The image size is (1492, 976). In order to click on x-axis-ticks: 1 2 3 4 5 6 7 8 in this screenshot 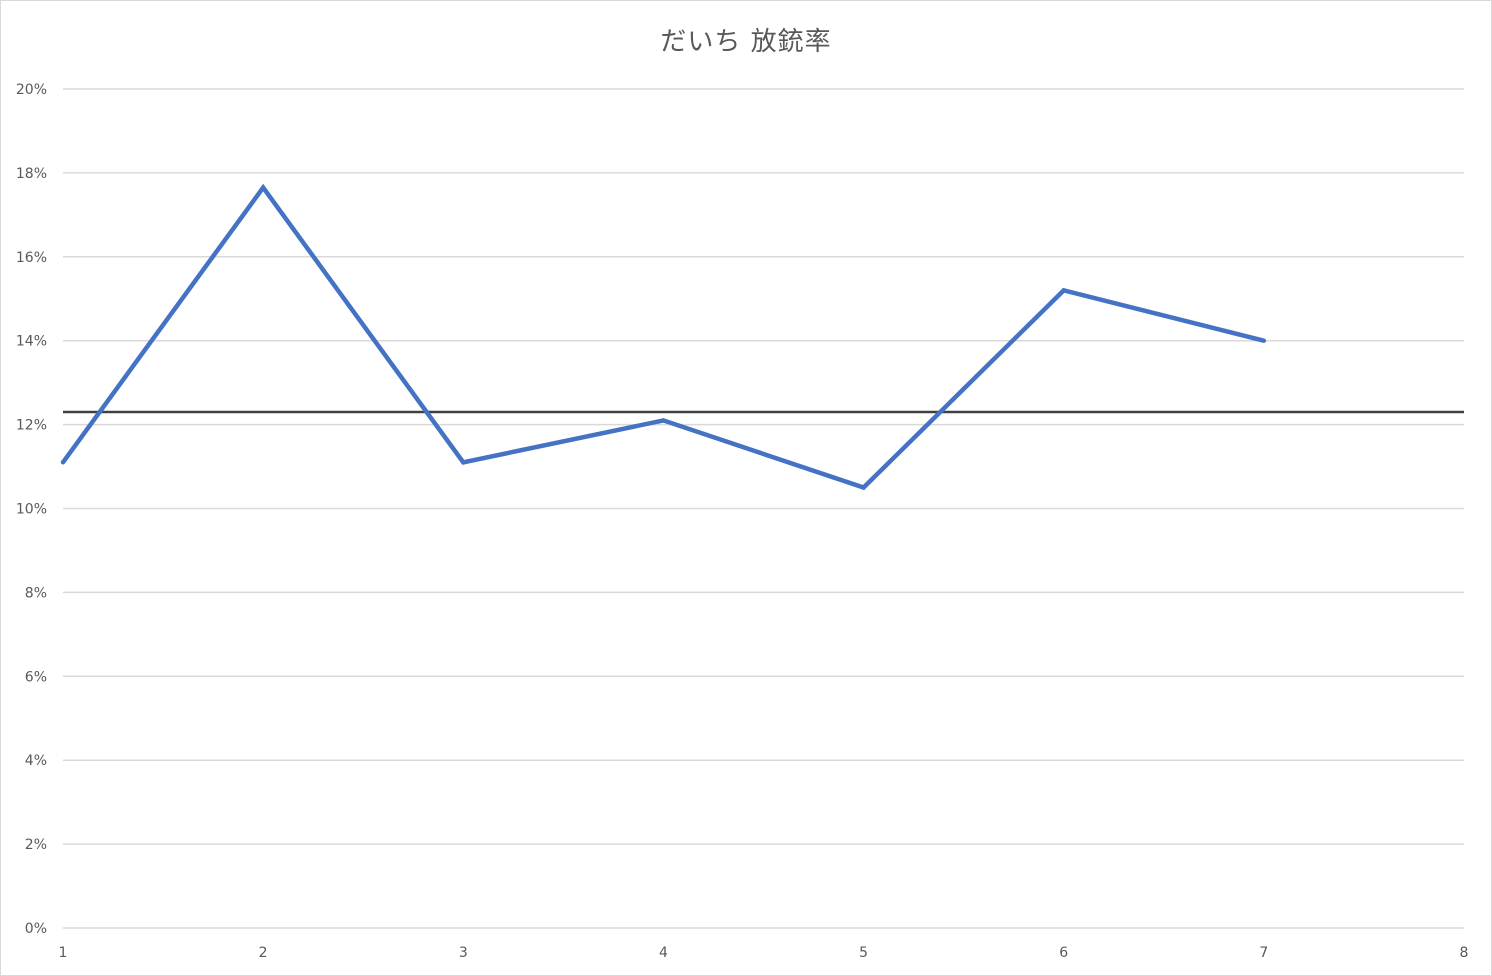, I will do `click(764, 953)`.